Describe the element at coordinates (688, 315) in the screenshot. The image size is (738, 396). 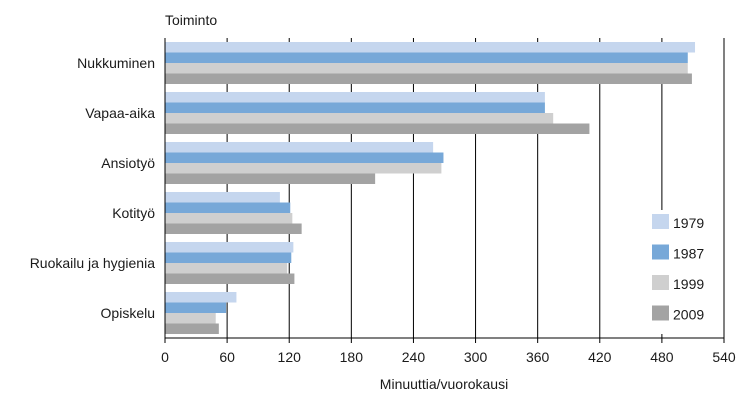
I see `legend-label-2009: 2009` at that location.